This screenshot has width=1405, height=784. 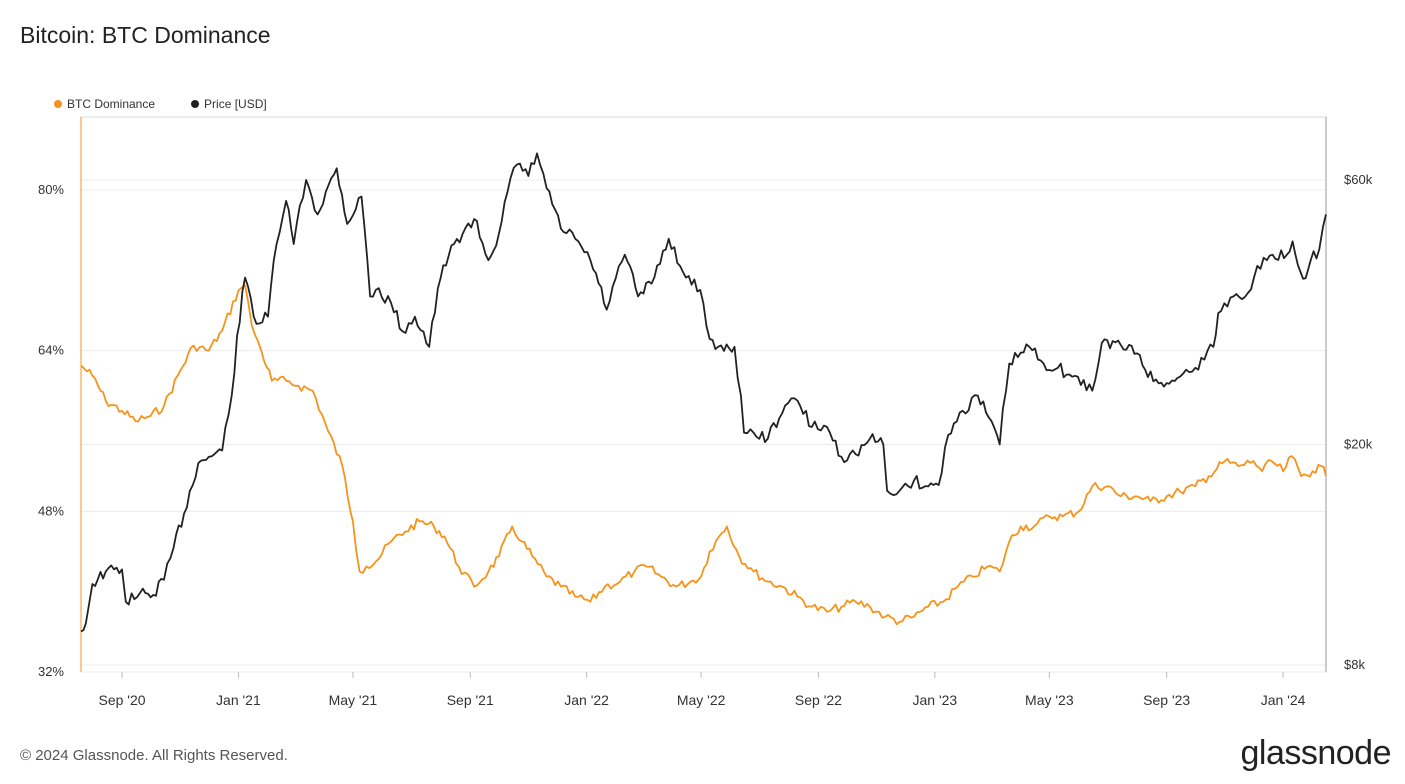 What do you see at coordinates (1049, 700) in the screenshot?
I see `x-tick-label: May '23` at bounding box center [1049, 700].